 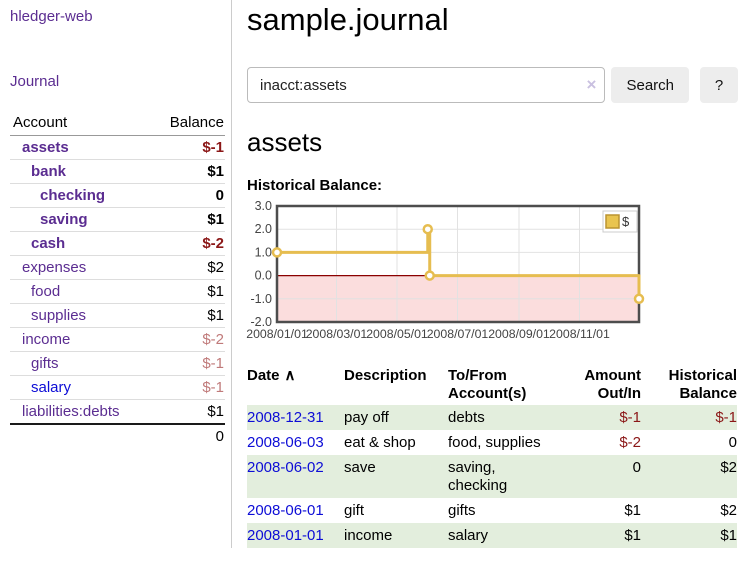 I want to click on accounts-total-value: 0, so click(x=187, y=435).